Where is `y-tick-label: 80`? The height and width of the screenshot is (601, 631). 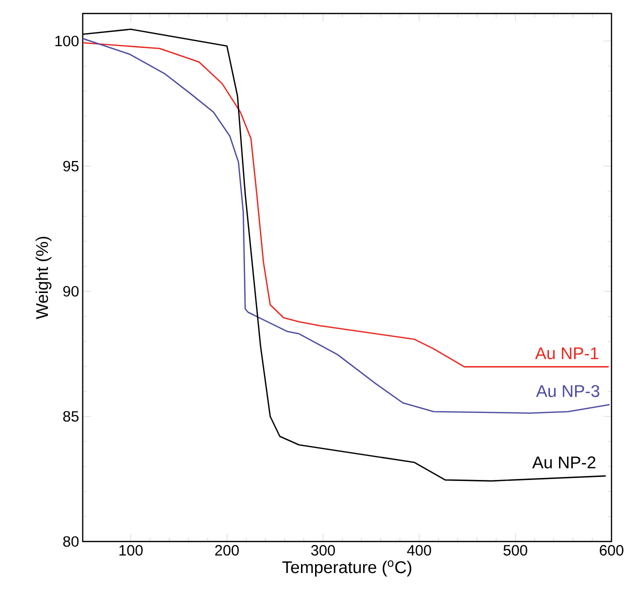
y-tick-label: 80 is located at coordinates (71, 541).